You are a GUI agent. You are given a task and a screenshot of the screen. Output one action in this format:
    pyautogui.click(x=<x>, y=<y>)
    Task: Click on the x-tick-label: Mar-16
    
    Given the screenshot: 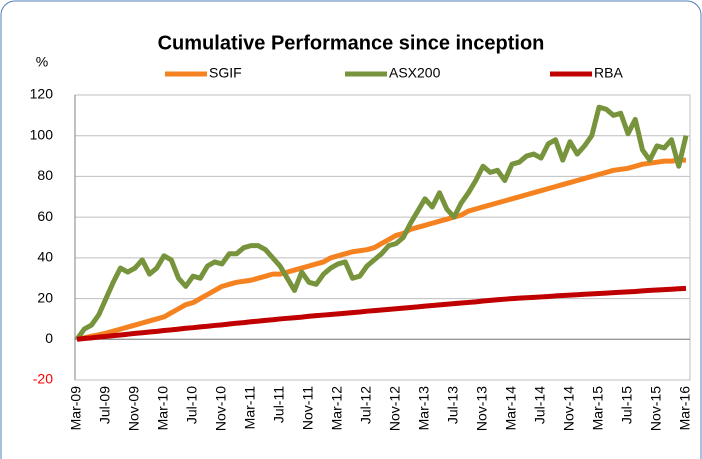 What is the action you would take?
    pyautogui.click(x=685, y=408)
    